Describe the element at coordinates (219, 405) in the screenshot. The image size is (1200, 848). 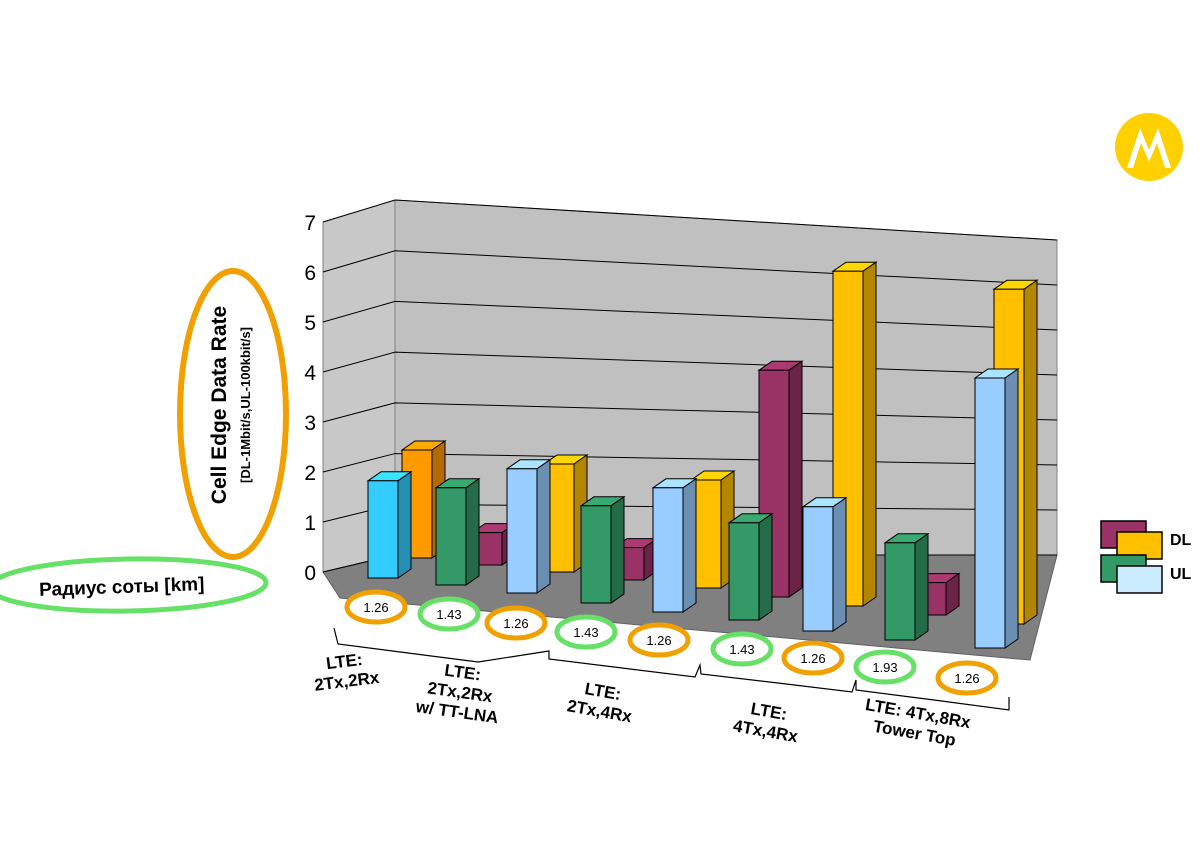
I see `y-axis-label: Cell Edge Data Rate` at that location.